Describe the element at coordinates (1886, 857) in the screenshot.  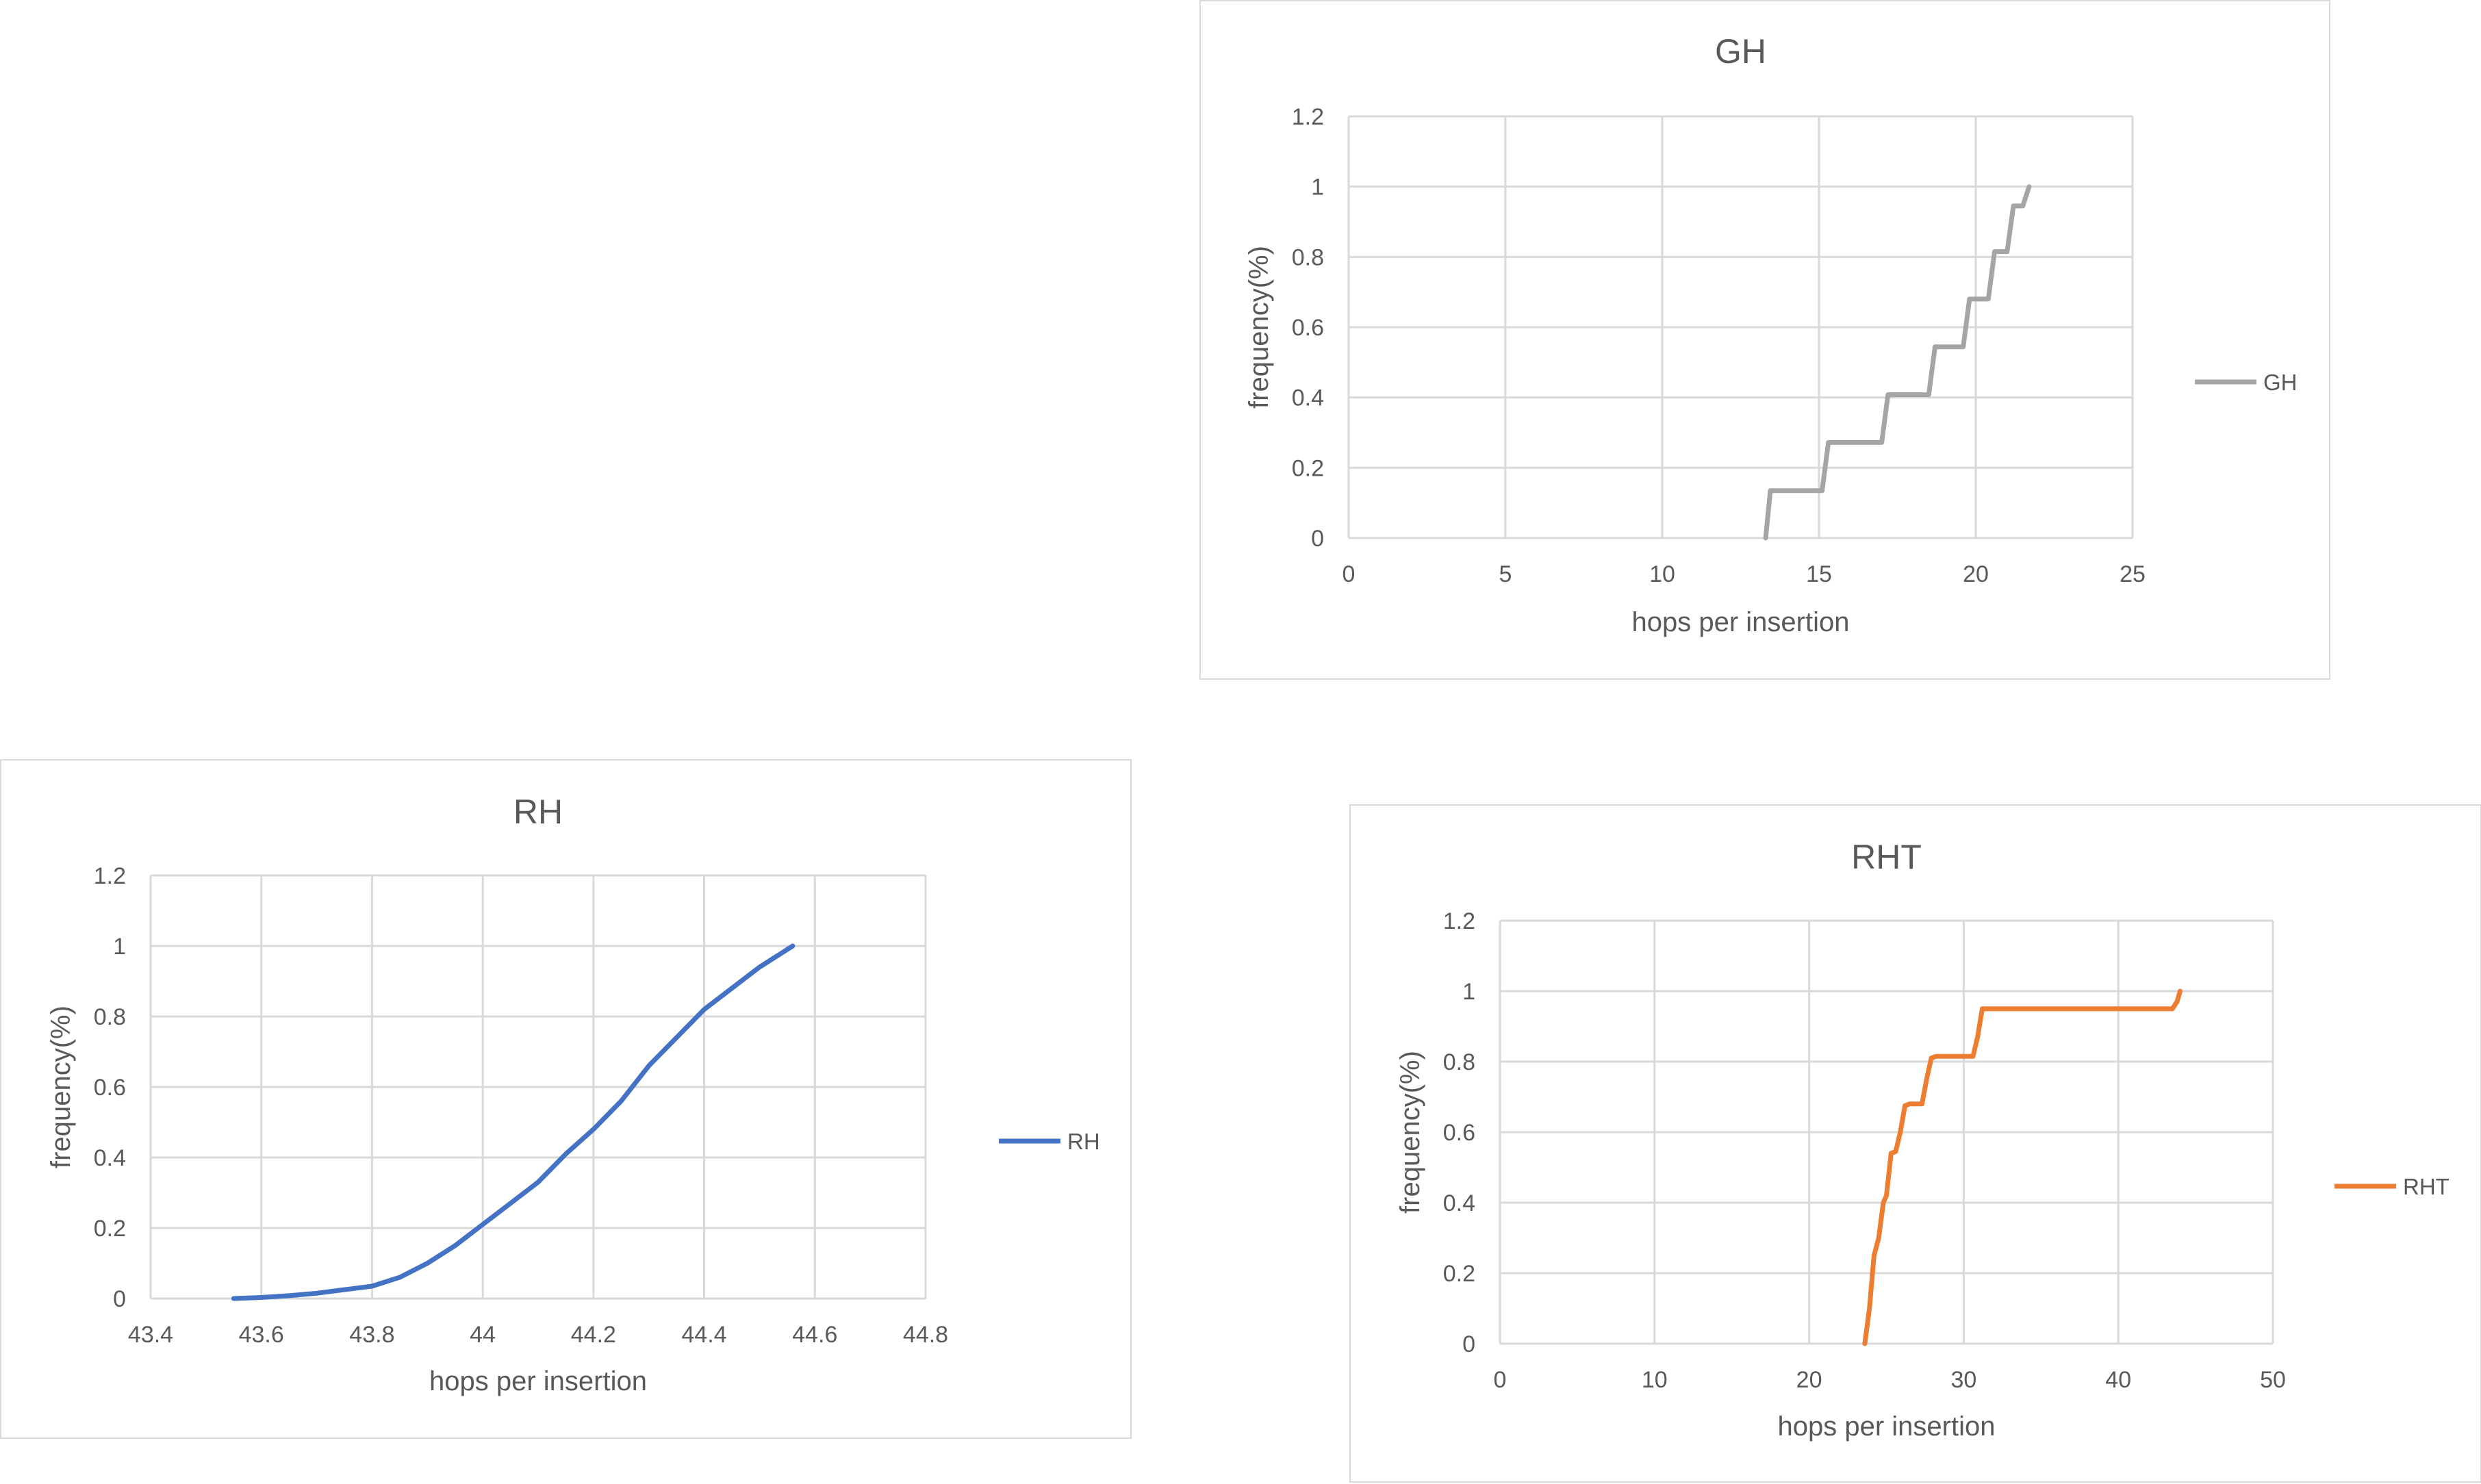
I see `chart-title: RHT` at that location.